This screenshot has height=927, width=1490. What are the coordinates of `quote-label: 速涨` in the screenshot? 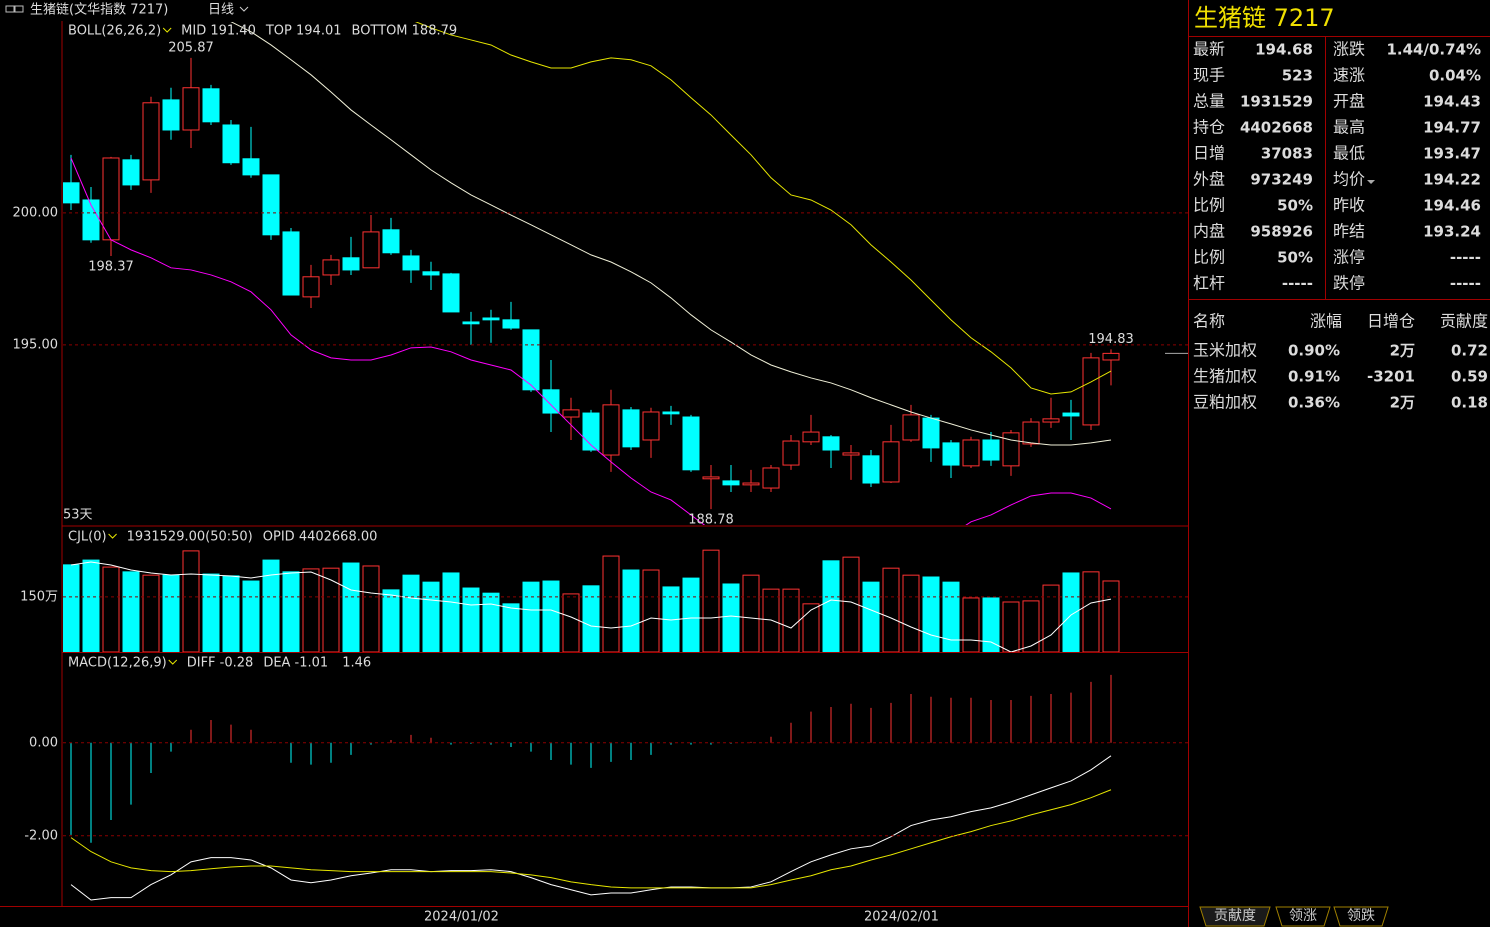 It's located at (1349, 75).